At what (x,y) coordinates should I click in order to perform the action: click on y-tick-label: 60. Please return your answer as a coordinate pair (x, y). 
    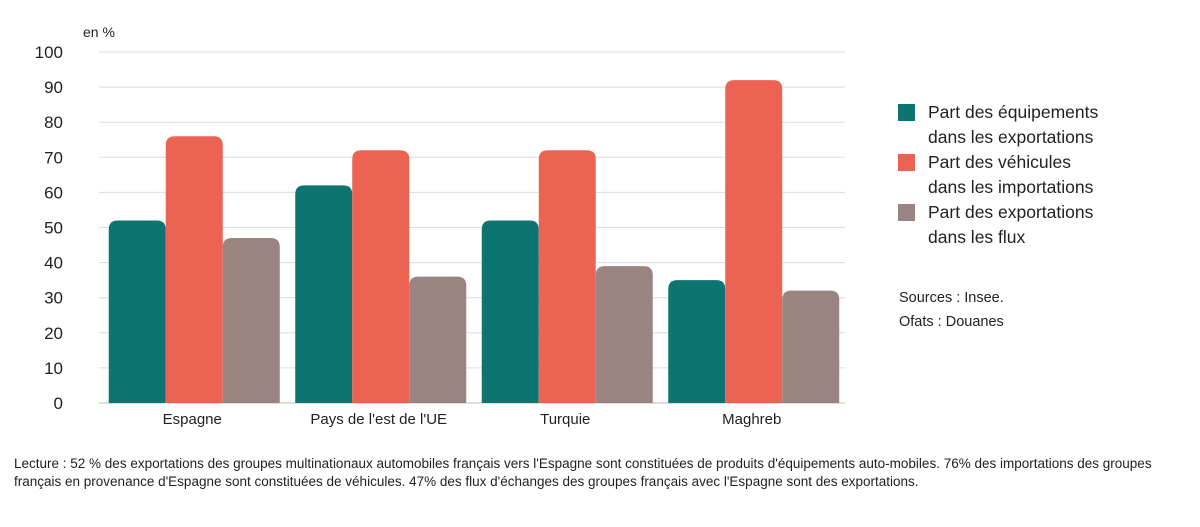
    Looking at the image, I should click on (53, 192).